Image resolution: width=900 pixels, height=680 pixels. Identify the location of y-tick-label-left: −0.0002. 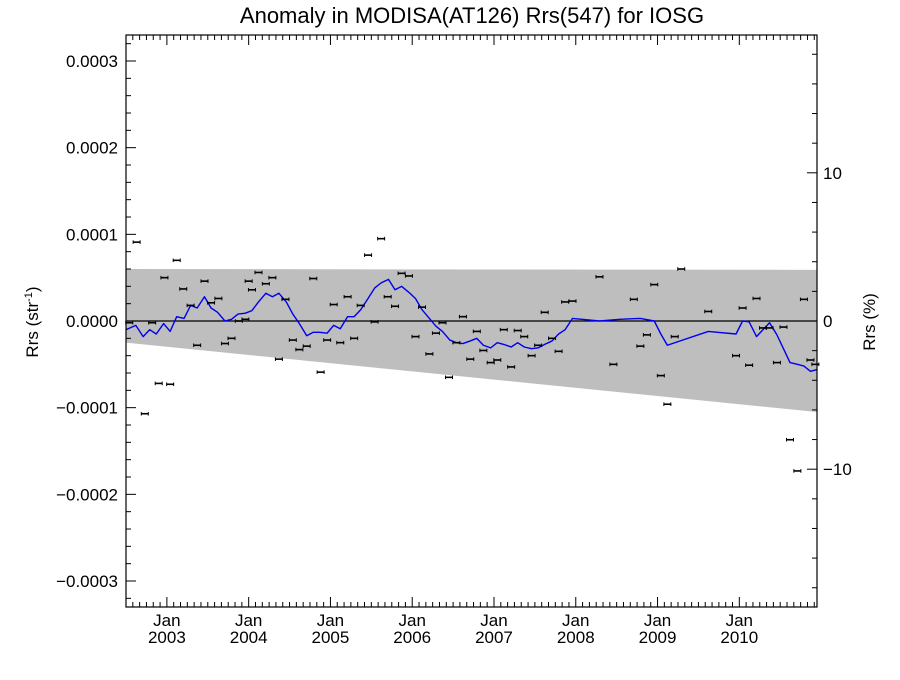
(87, 494).